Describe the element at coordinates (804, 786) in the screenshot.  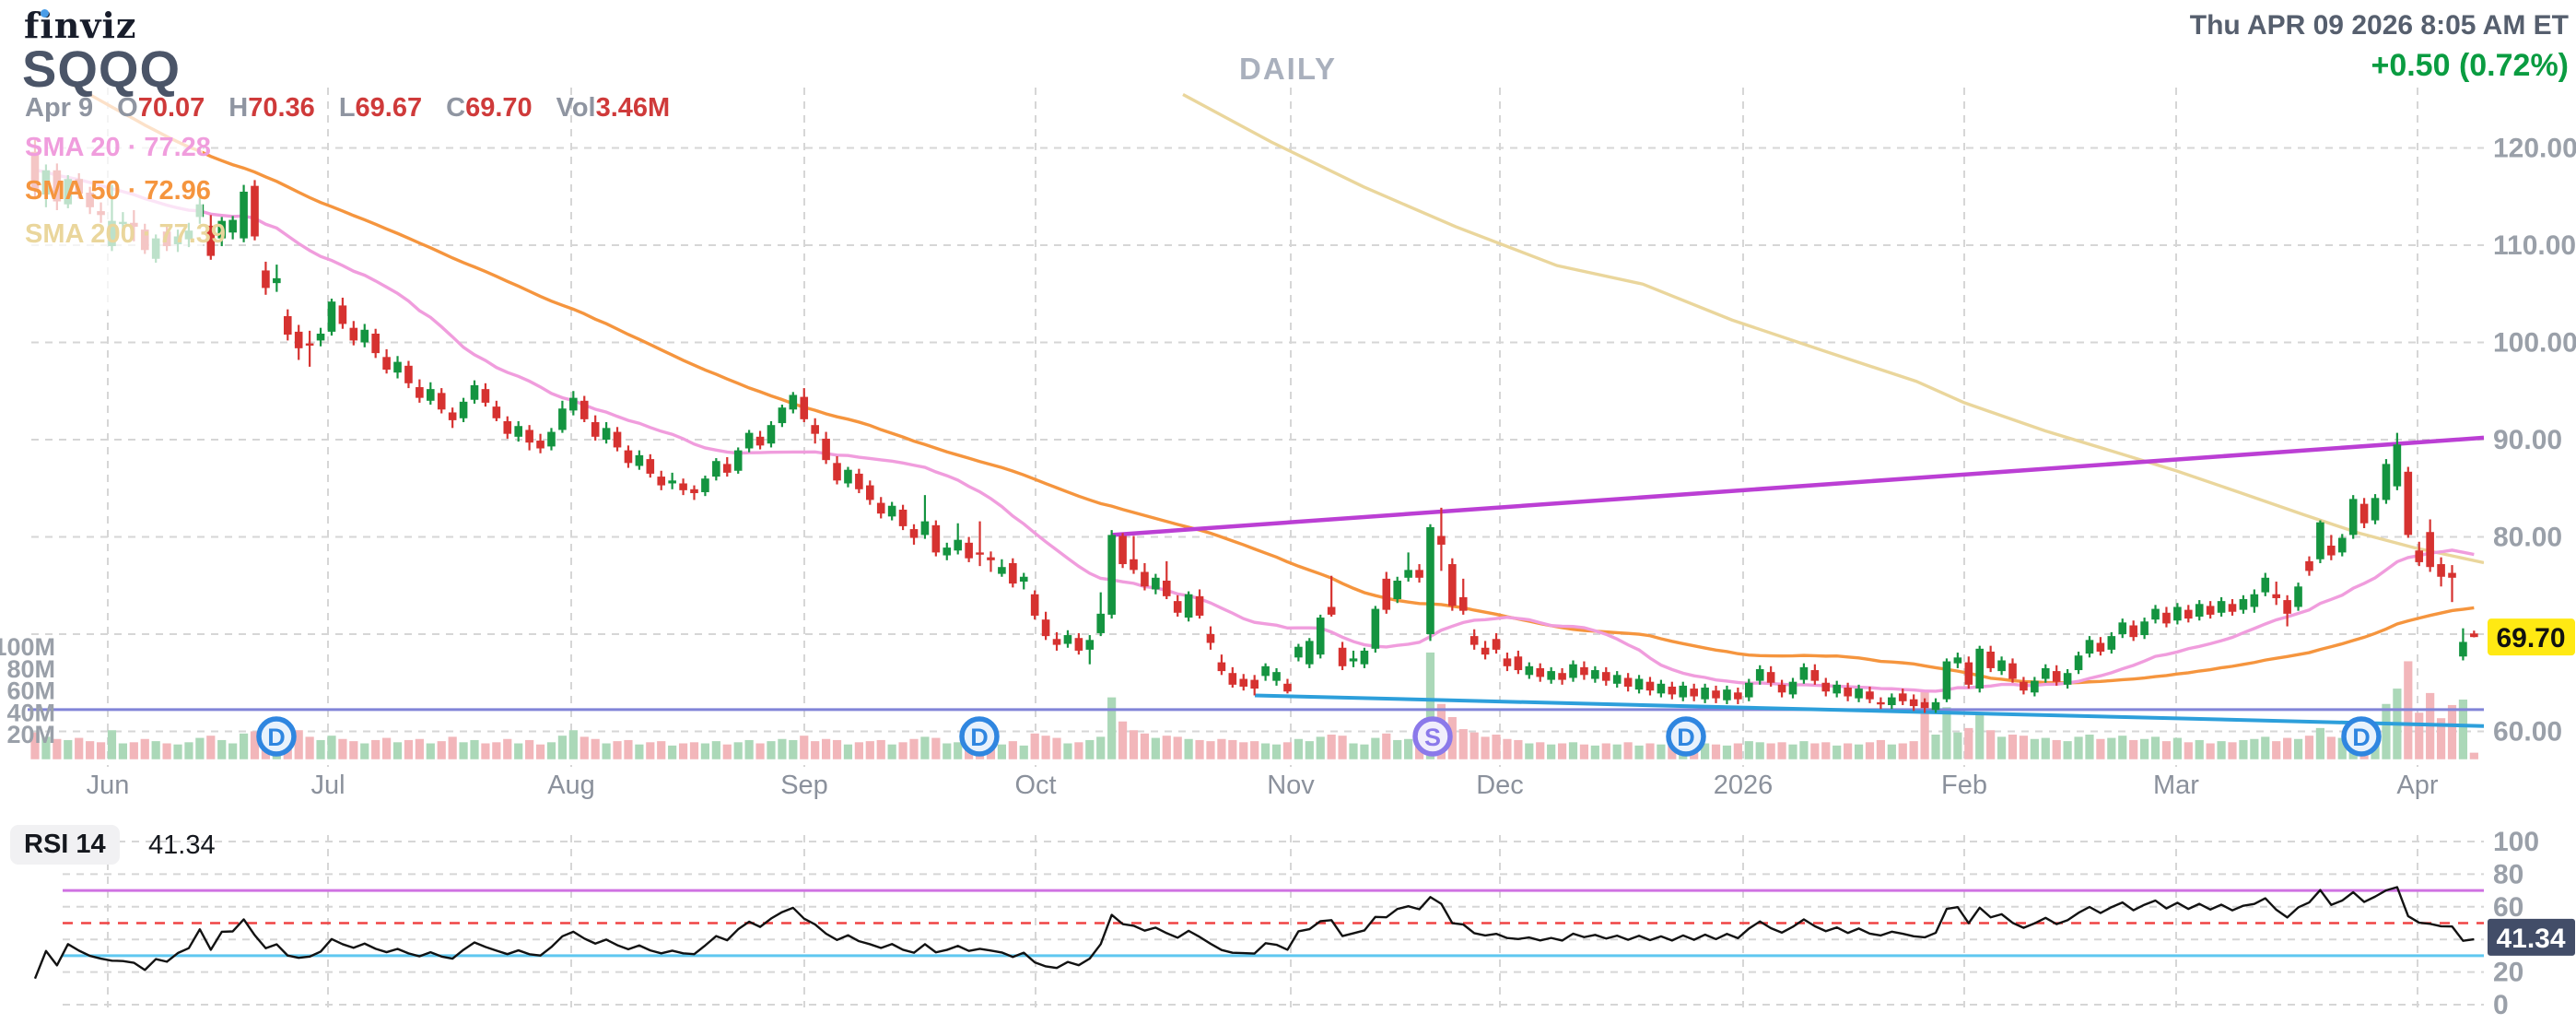
I see `svg-text: Sep` at that location.